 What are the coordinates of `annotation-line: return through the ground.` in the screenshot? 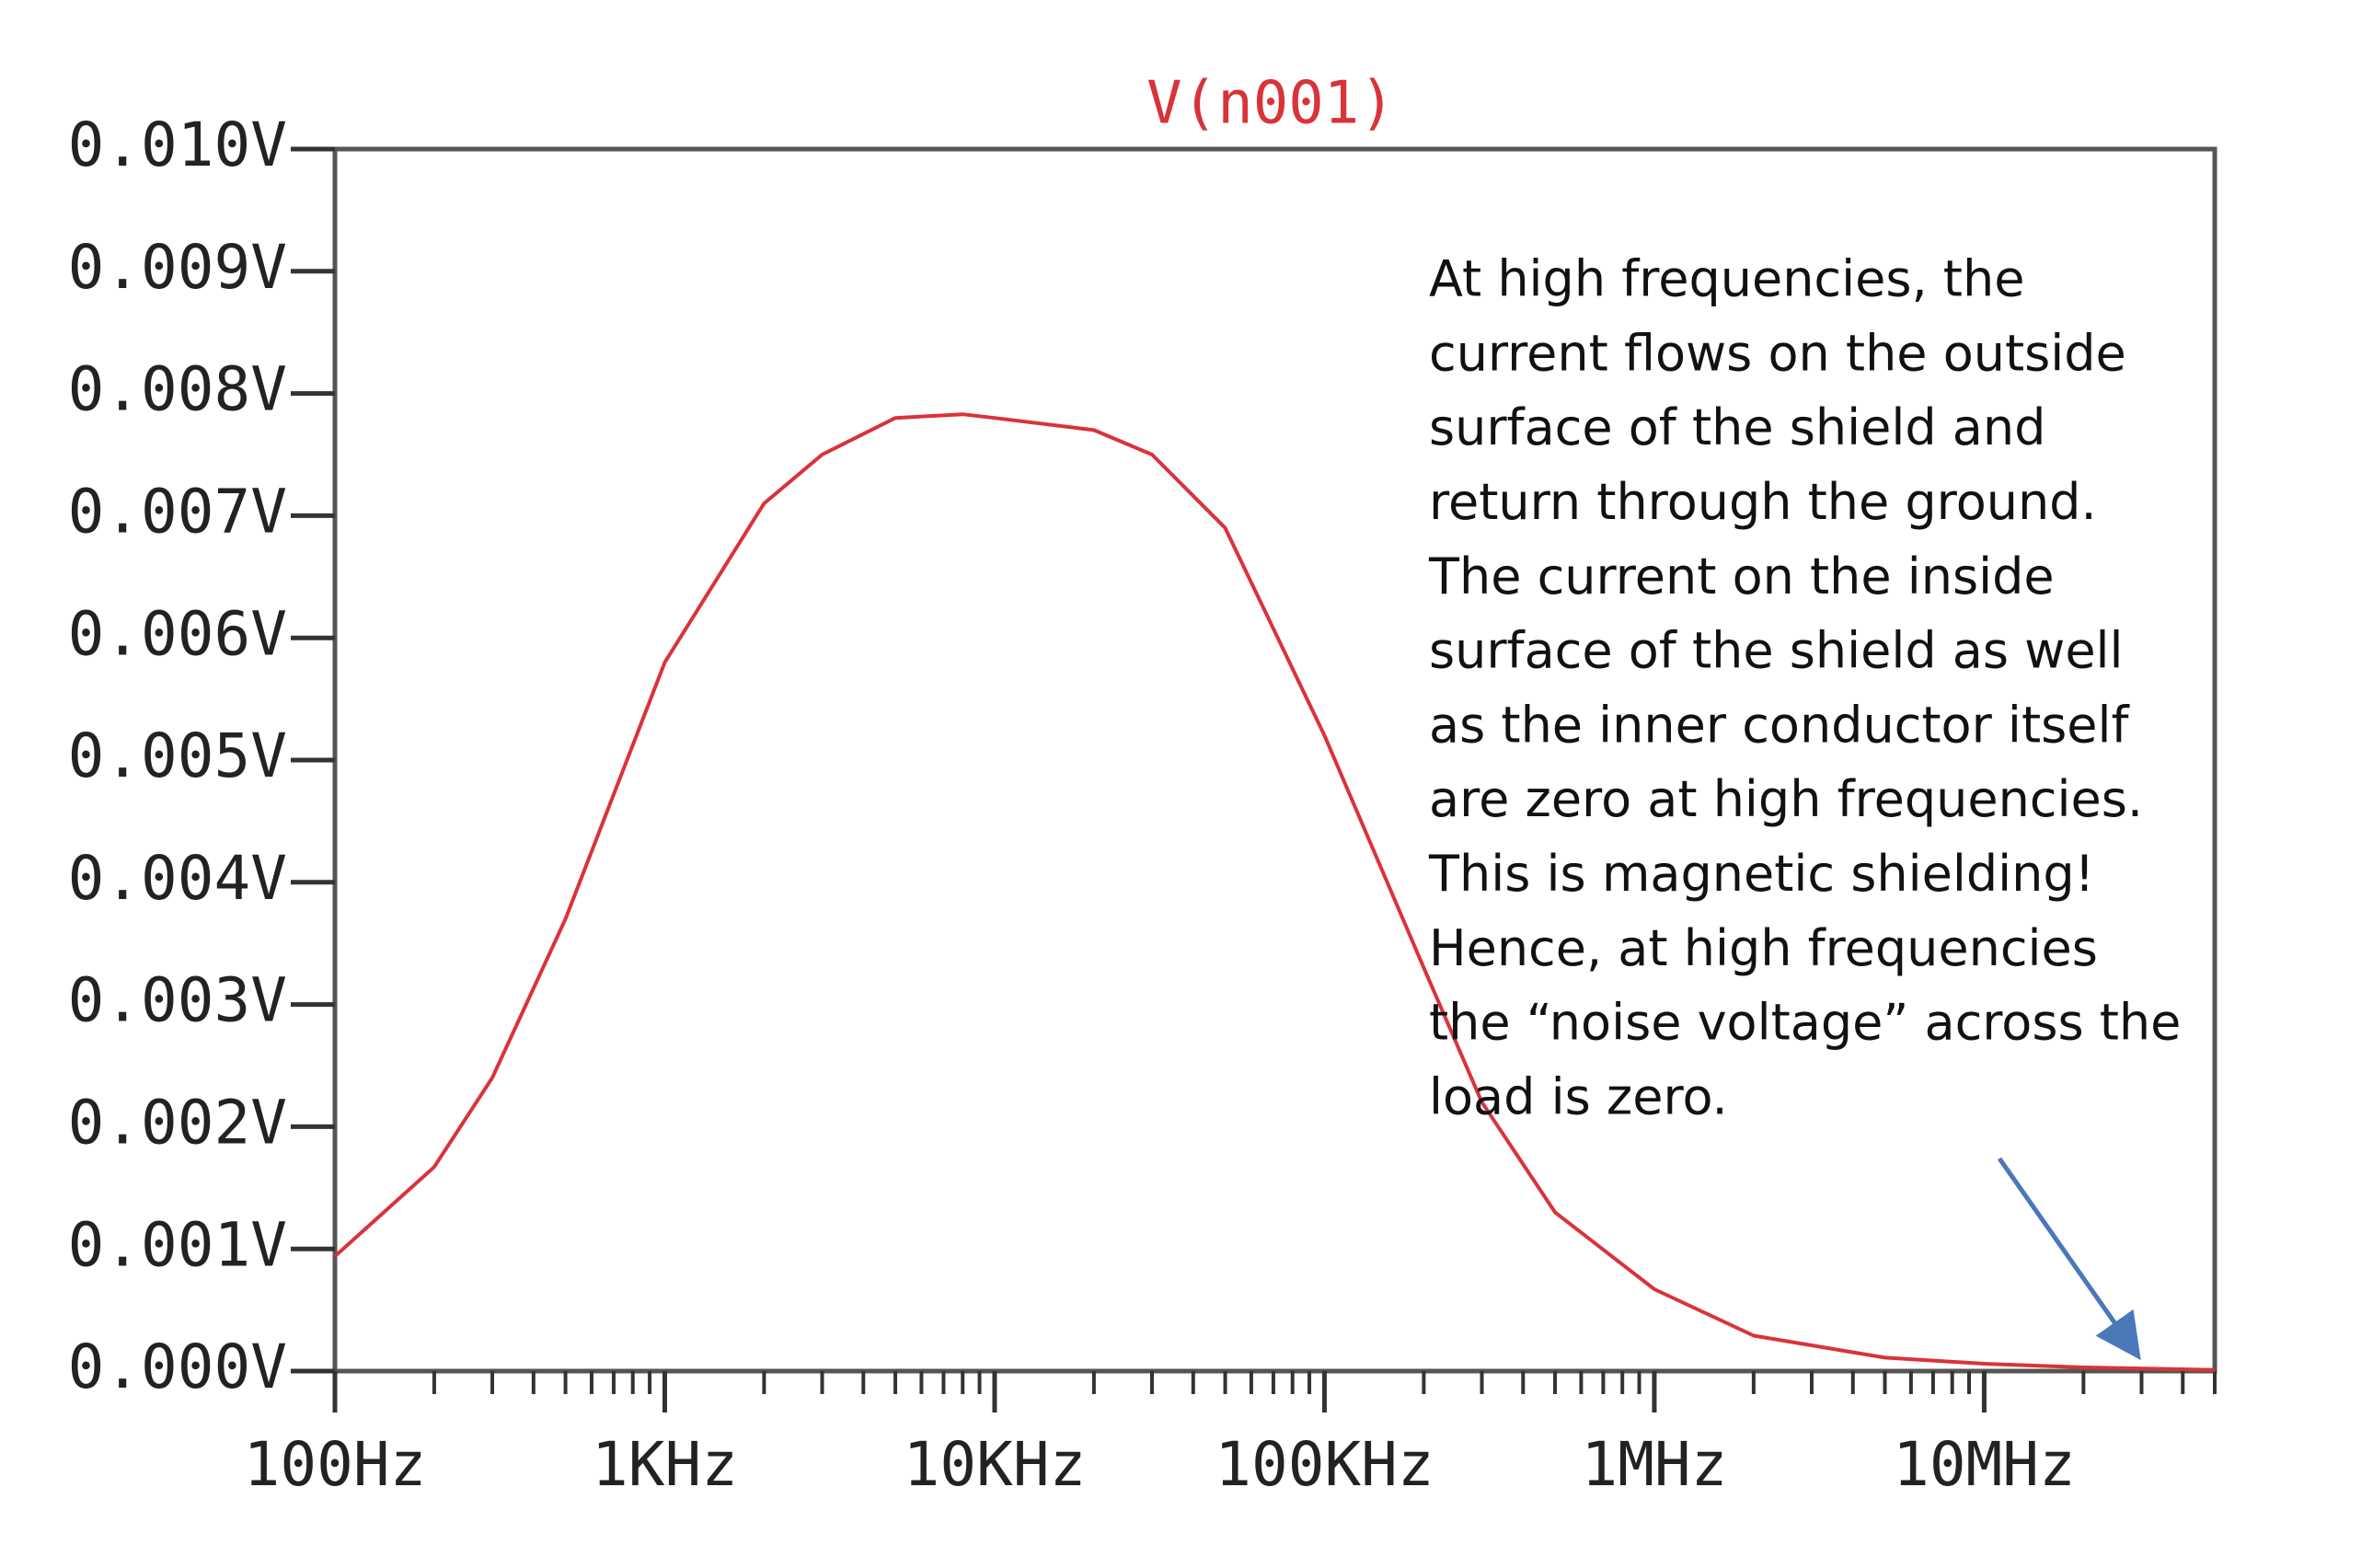 It's located at (1763, 502).